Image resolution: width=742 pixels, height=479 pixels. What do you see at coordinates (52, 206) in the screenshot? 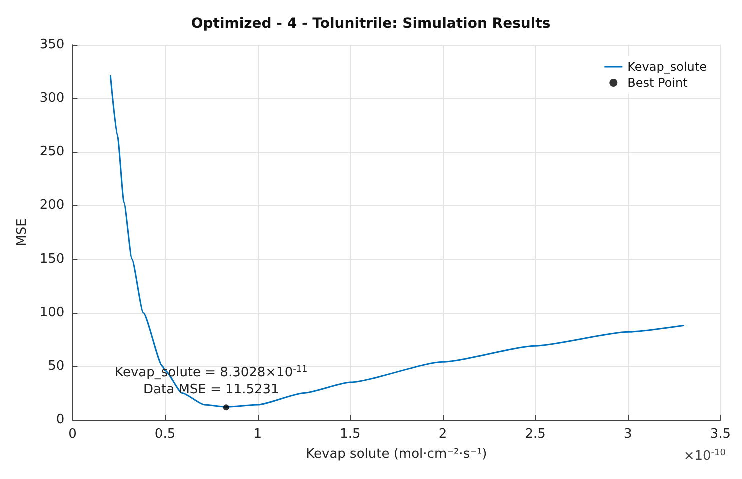
I see `y-tick-label: 200` at bounding box center [52, 206].